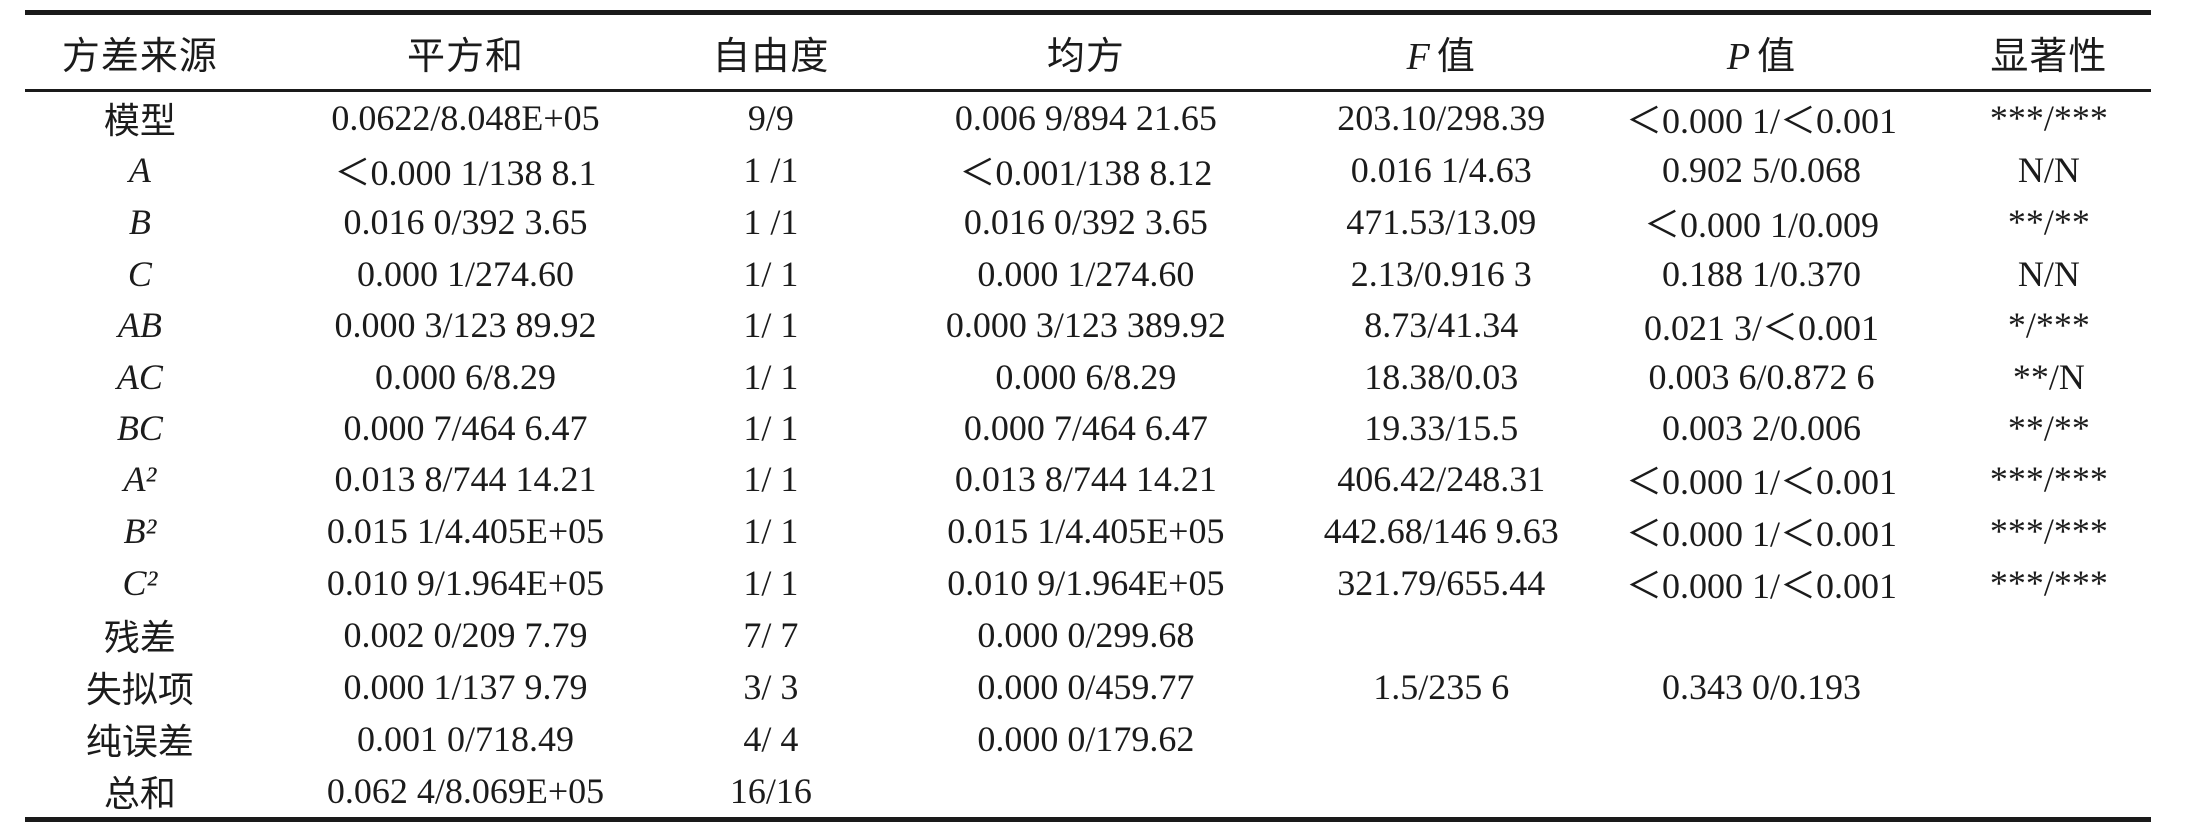 This screenshot has width=2192, height=826. I want to click on mean-sq-cell: 0.000 0/459.77, so click(1086, 687).